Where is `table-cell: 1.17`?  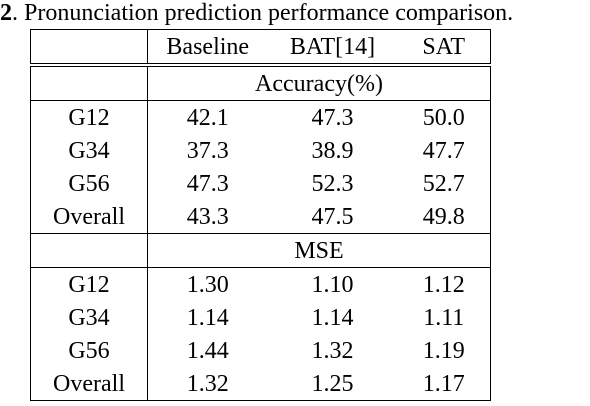 table-cell: 1.17 is located at coordinates (444, 384).